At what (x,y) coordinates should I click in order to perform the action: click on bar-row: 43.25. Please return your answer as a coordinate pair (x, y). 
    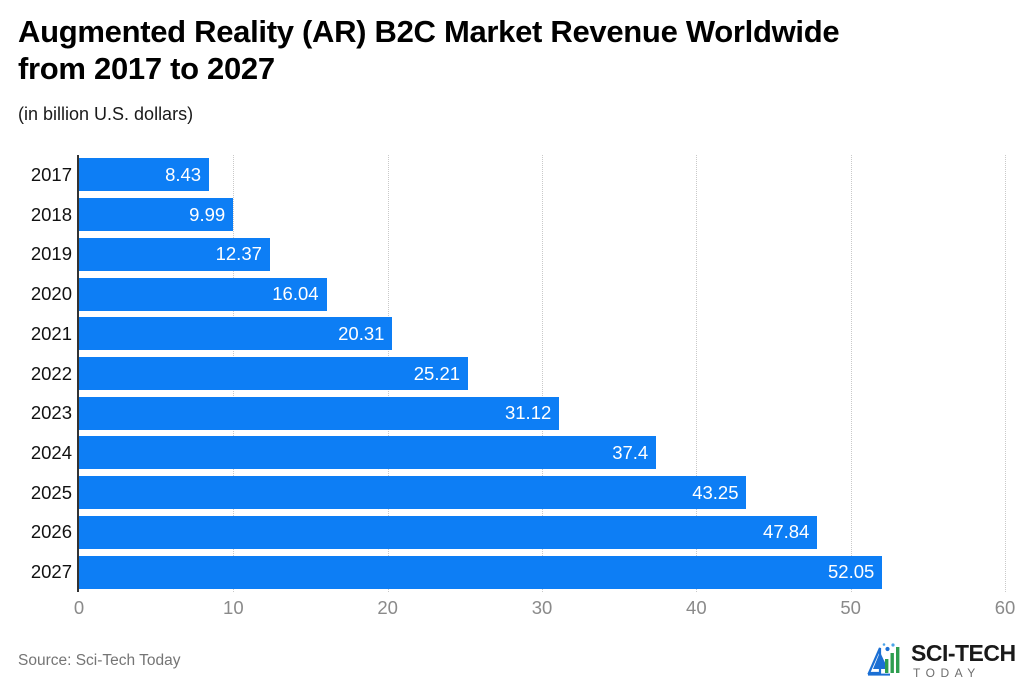
    Looking at the image, I should click on (542, 493).